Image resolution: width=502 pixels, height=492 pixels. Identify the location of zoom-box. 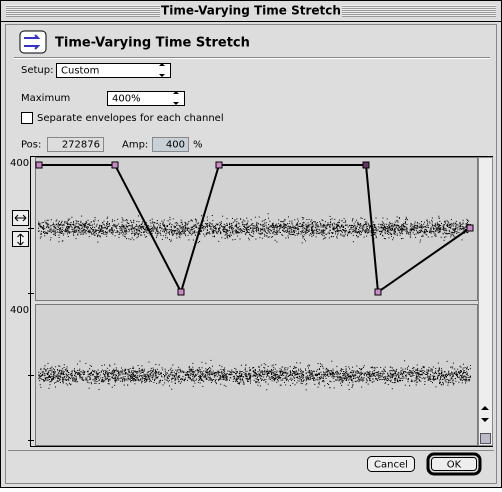
(486, 439).